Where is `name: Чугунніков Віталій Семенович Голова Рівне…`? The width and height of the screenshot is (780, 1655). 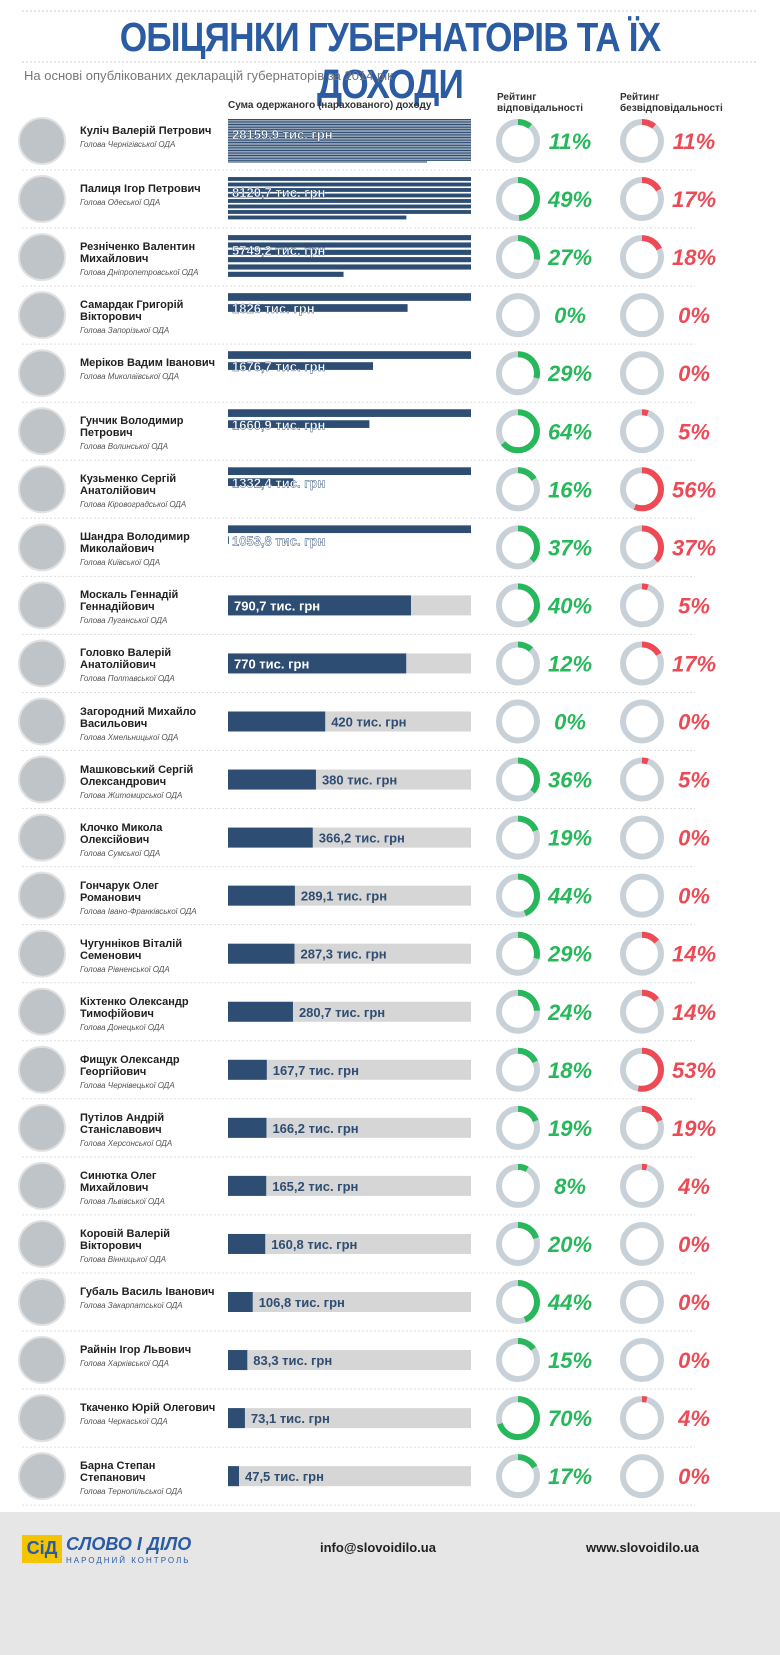 name: Чугунніков Віталій Семенович Голова Рівне… is located at coordinates (150, 957).